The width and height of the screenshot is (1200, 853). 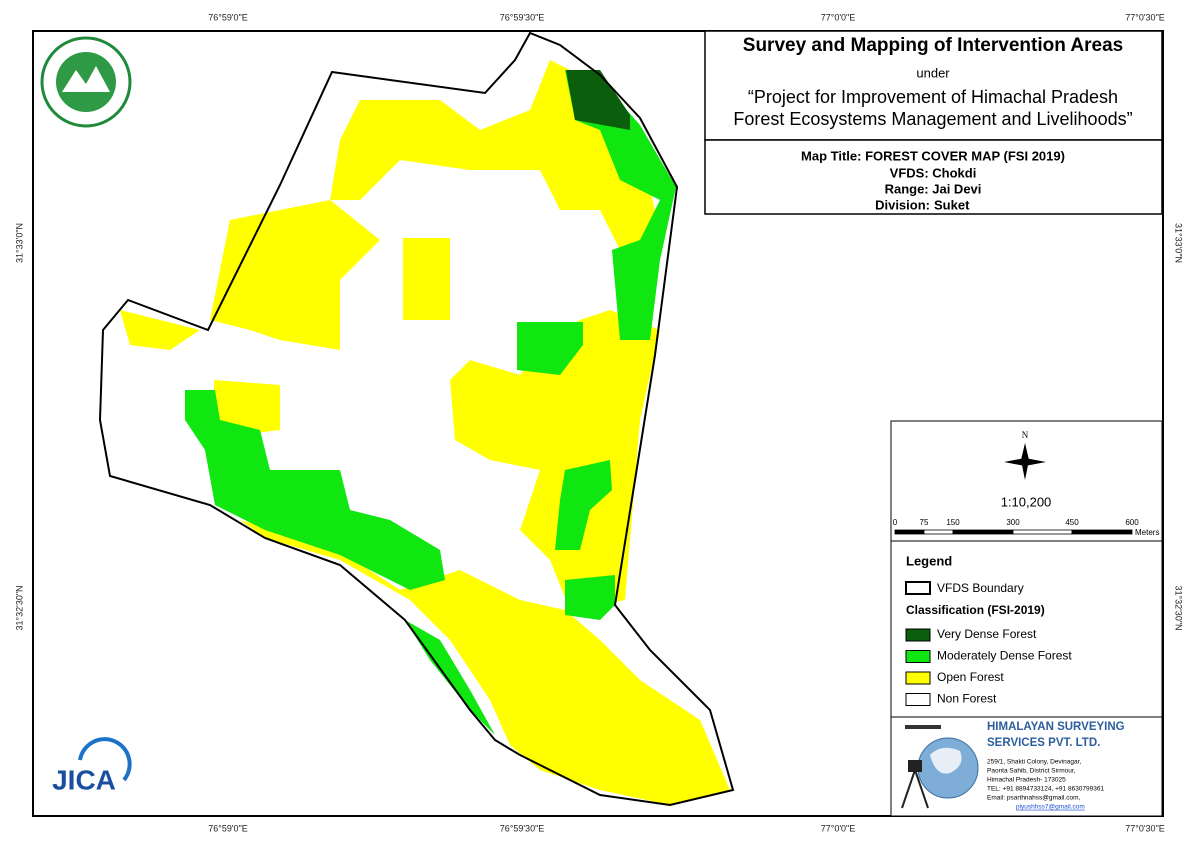 I want to click on division: Suket, so click(x=952, y=204).